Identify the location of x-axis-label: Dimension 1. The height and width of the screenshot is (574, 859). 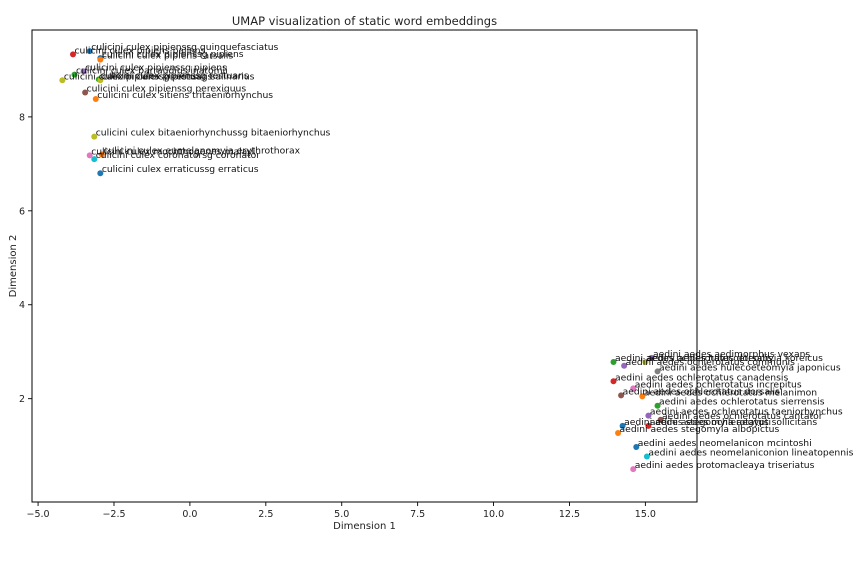
(364, 526).